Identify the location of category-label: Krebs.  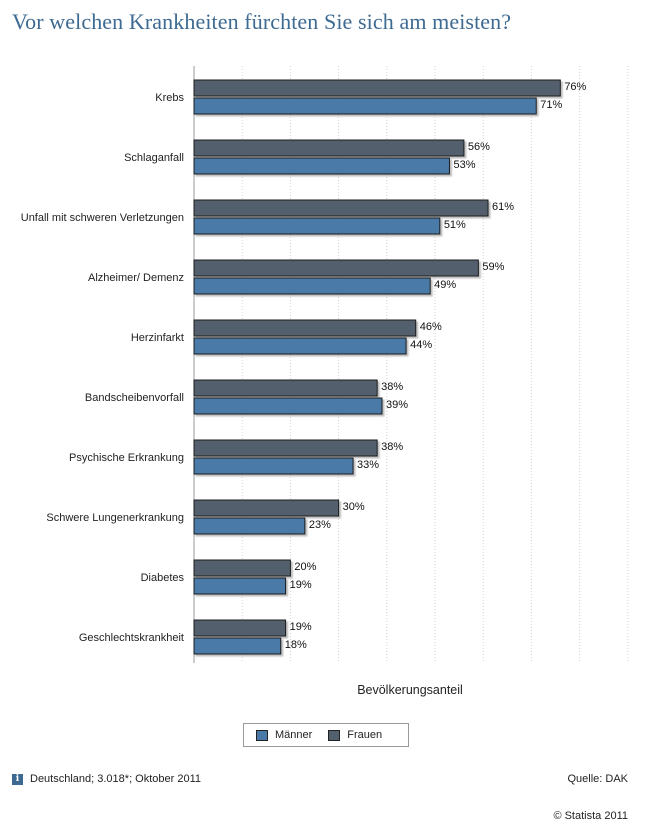
(169, 98).